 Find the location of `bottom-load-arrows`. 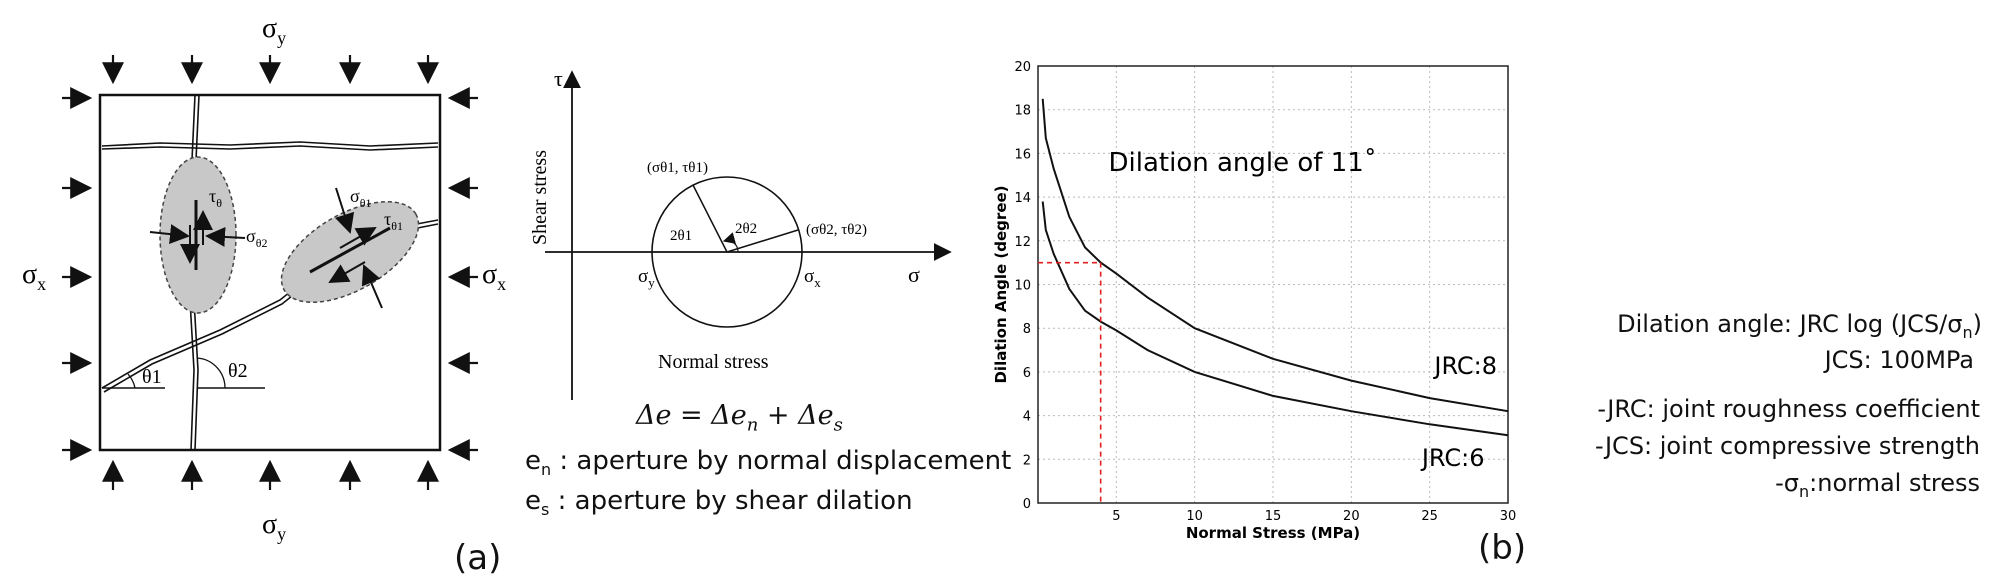

bottom-load-arrows is located at coordinates (270, 474).